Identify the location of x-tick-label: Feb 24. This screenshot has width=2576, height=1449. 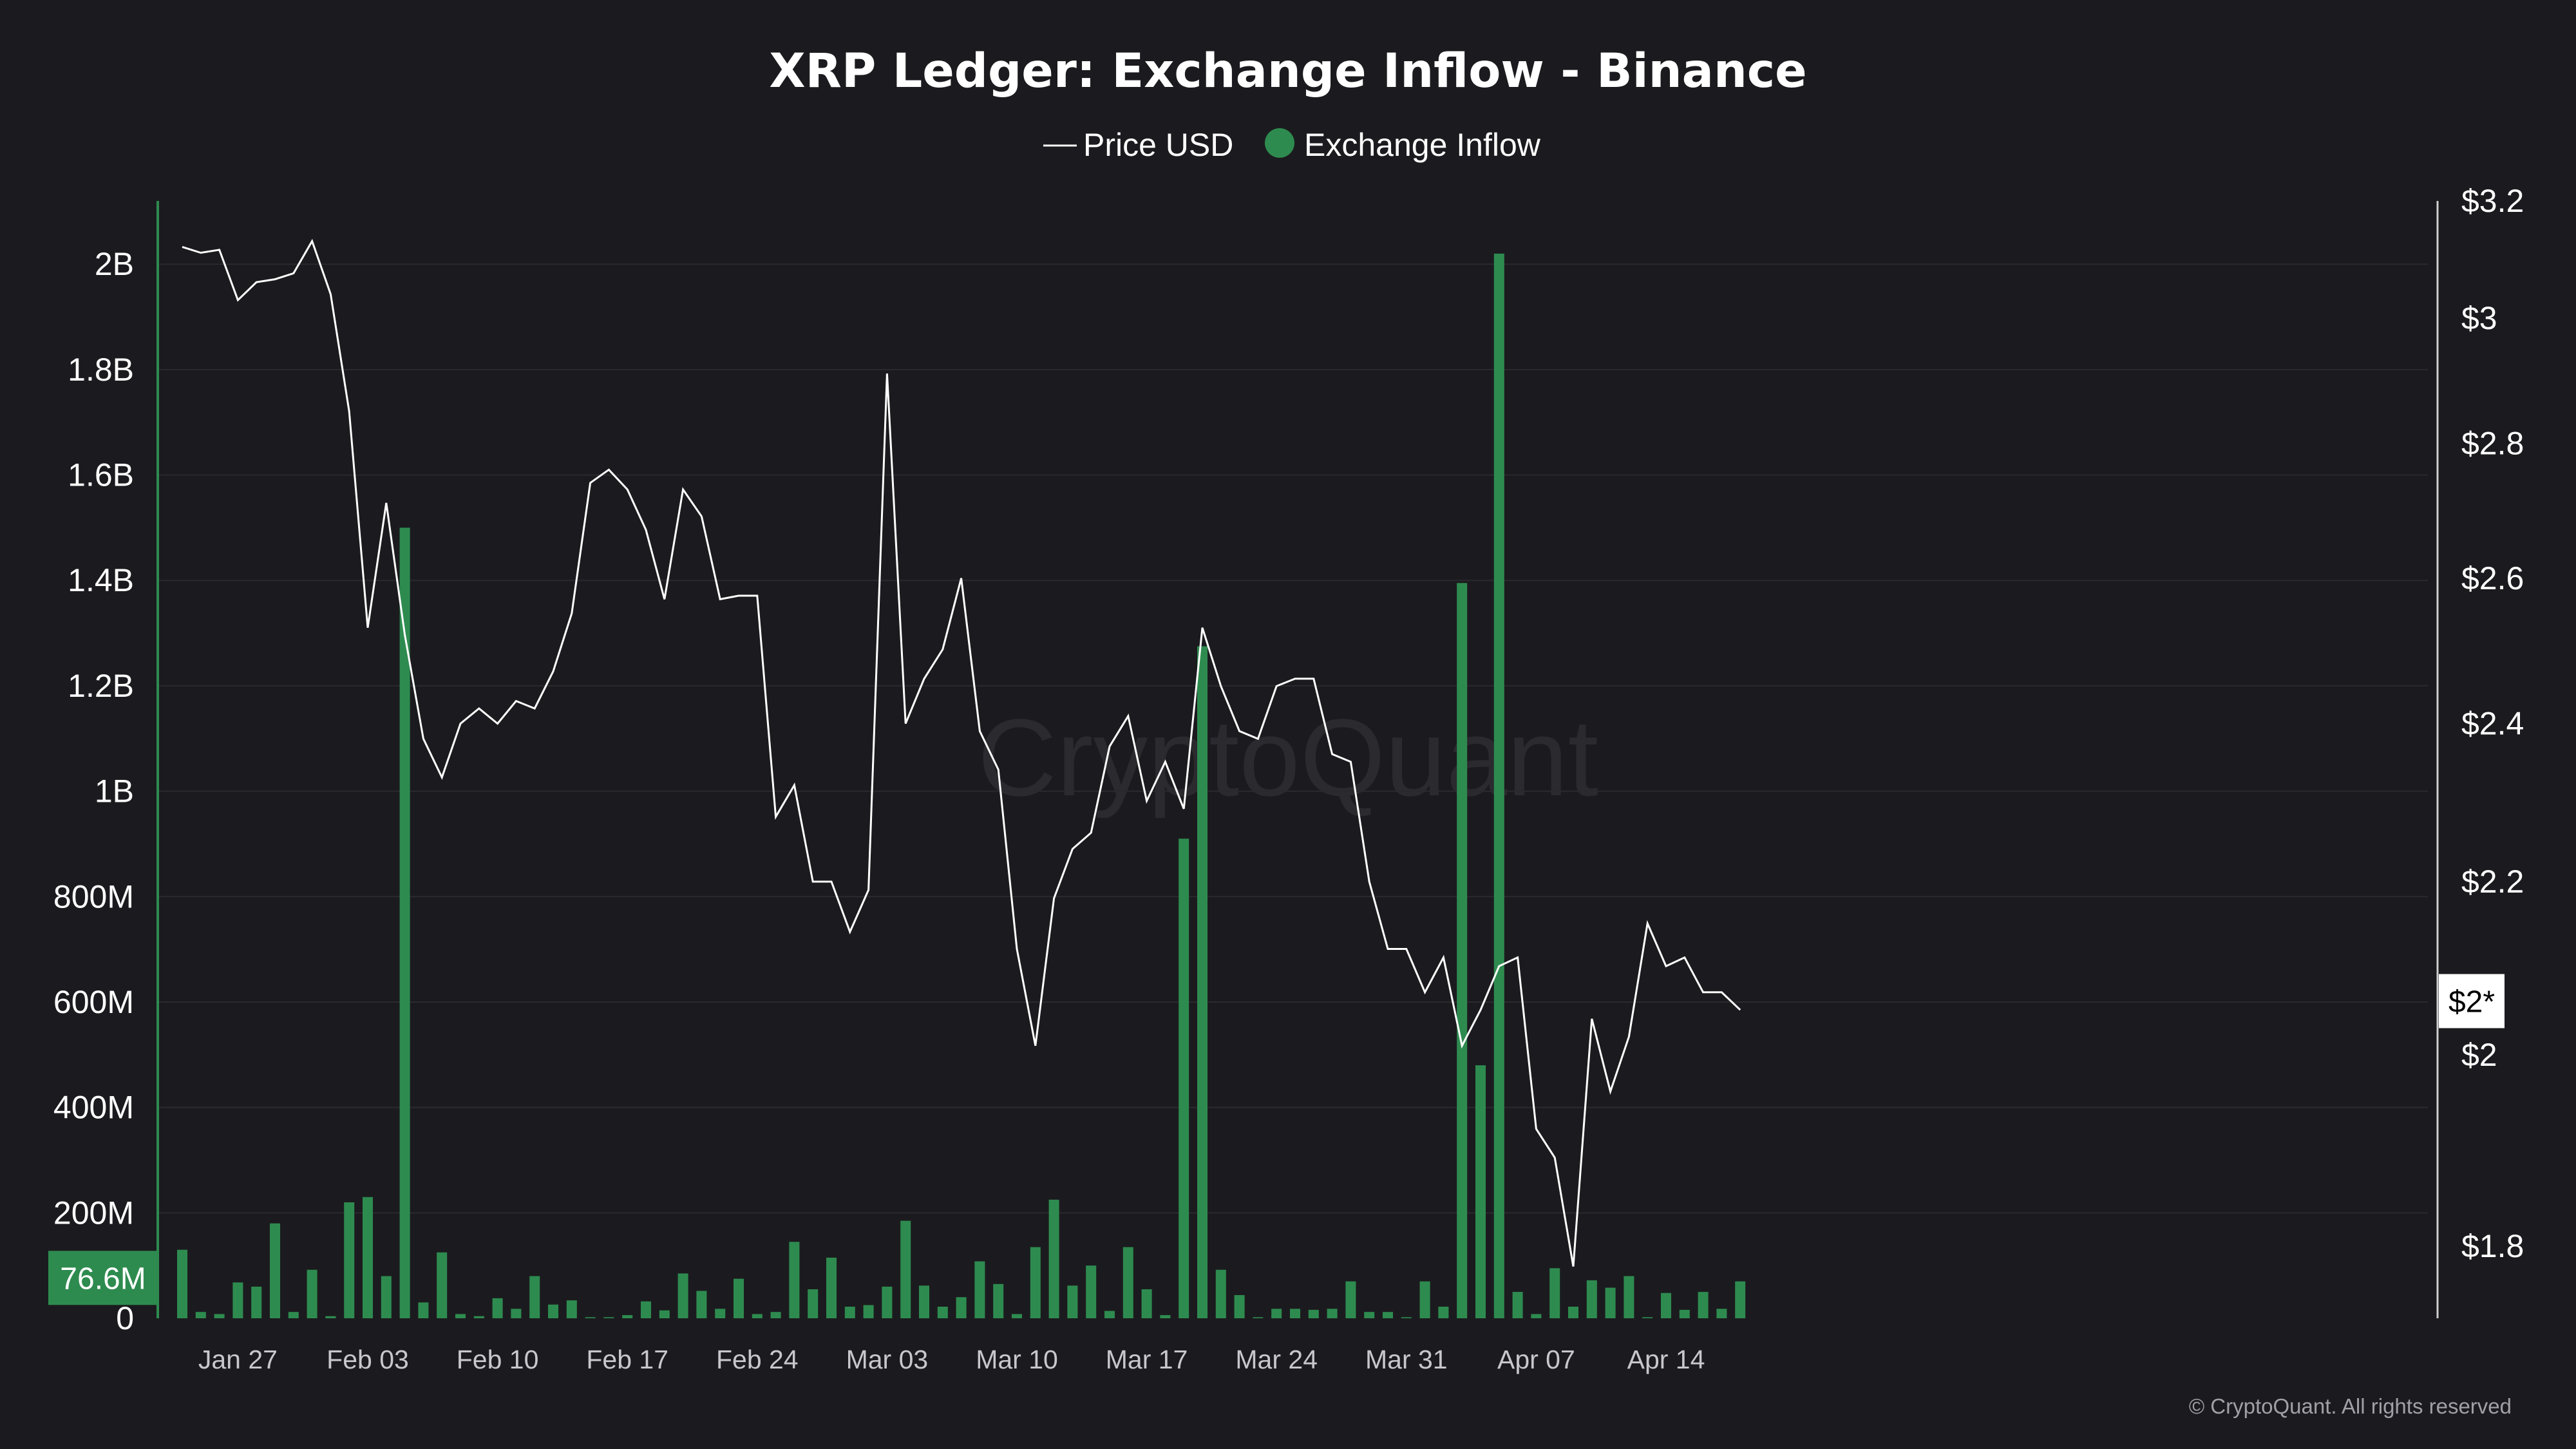
(757, 1359).